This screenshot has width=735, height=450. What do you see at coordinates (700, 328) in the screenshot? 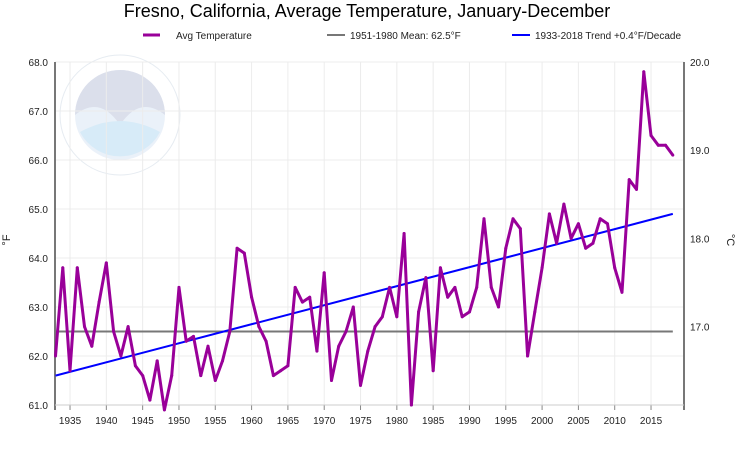
I see `y-right-tick-label: 17.0` at bounding box center [700, 328].